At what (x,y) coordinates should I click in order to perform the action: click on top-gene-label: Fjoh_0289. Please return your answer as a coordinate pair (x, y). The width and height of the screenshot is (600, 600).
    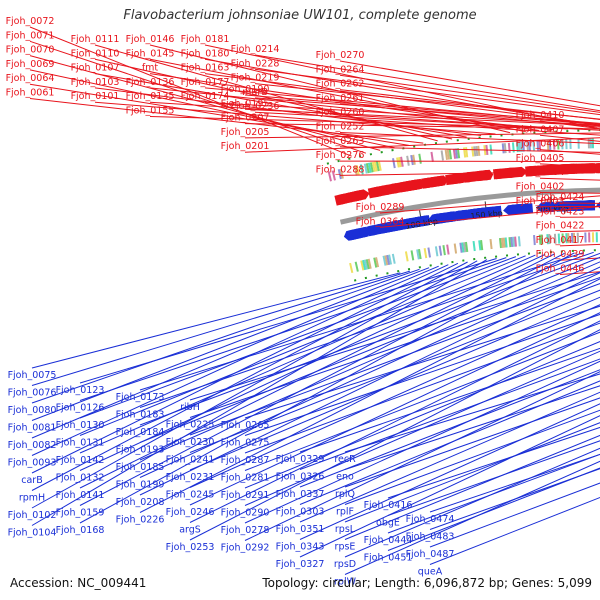
    Looking at the image, I should click on (380, 207).